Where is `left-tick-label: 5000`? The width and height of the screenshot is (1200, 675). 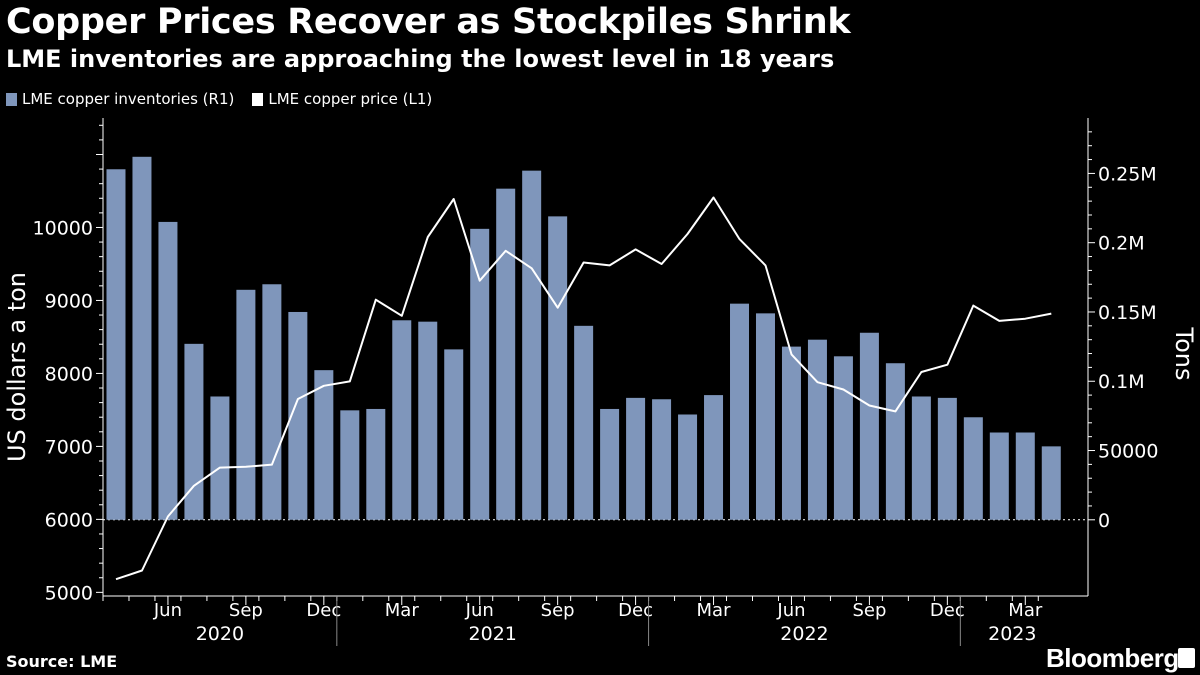 left-tick-label: 5000 is located at coordinates (69, 593).